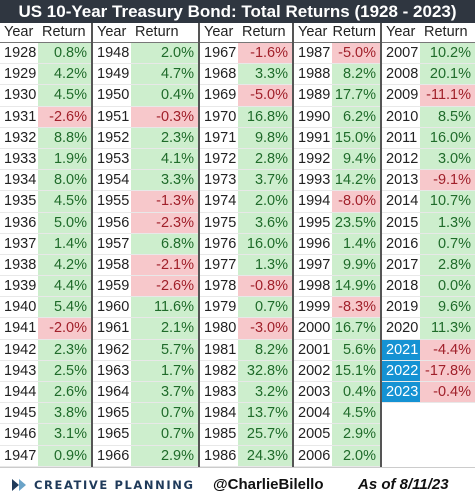 This screenshot has width=475, height=502. What do you see at coordinates (428, 371) in the screenshot?
I see `table-row: 2022 -17.8%` at bounding box center [428, 371].